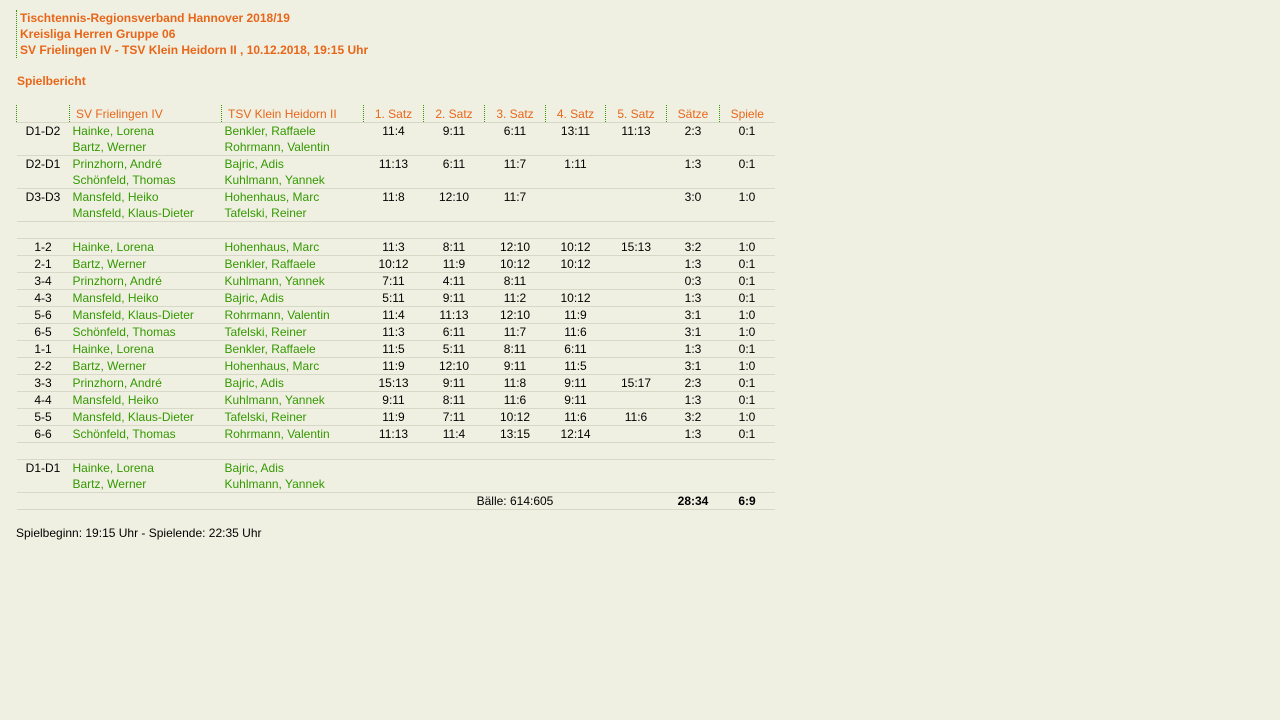 Image resolution: width=1280 pixels, height=720 pixels. Describe the element at coordinates (43, 281) in the screenshot. I see `pairing: 3-4` at that location.